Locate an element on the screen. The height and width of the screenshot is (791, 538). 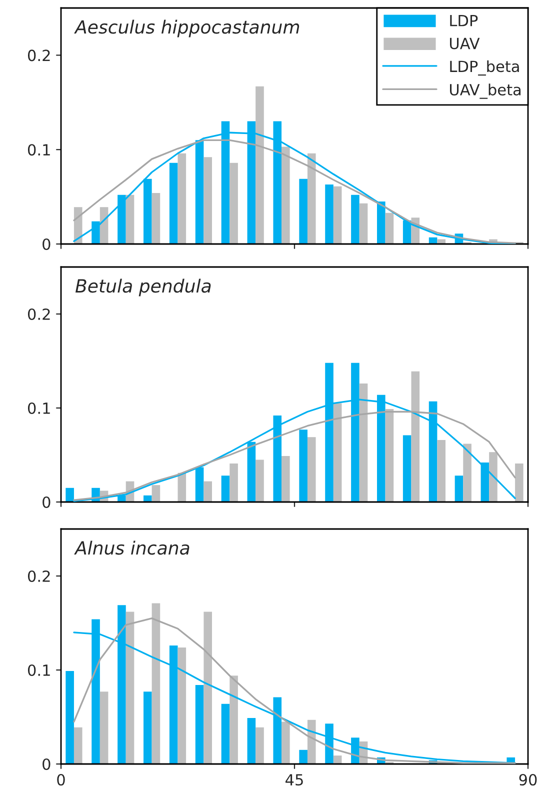
text: Aesculus hippocastanum is located at coordinates (187, 29).